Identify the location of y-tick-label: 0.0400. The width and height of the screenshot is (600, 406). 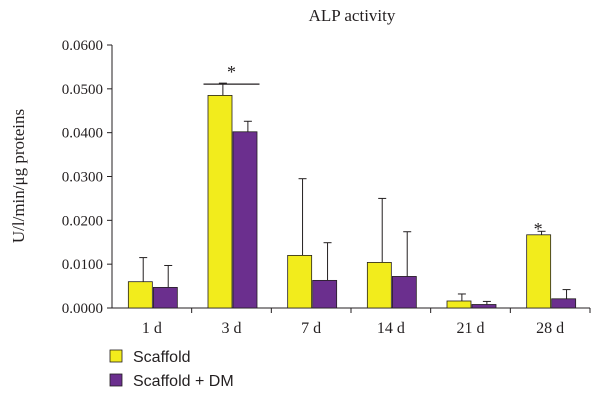
(82, 134).